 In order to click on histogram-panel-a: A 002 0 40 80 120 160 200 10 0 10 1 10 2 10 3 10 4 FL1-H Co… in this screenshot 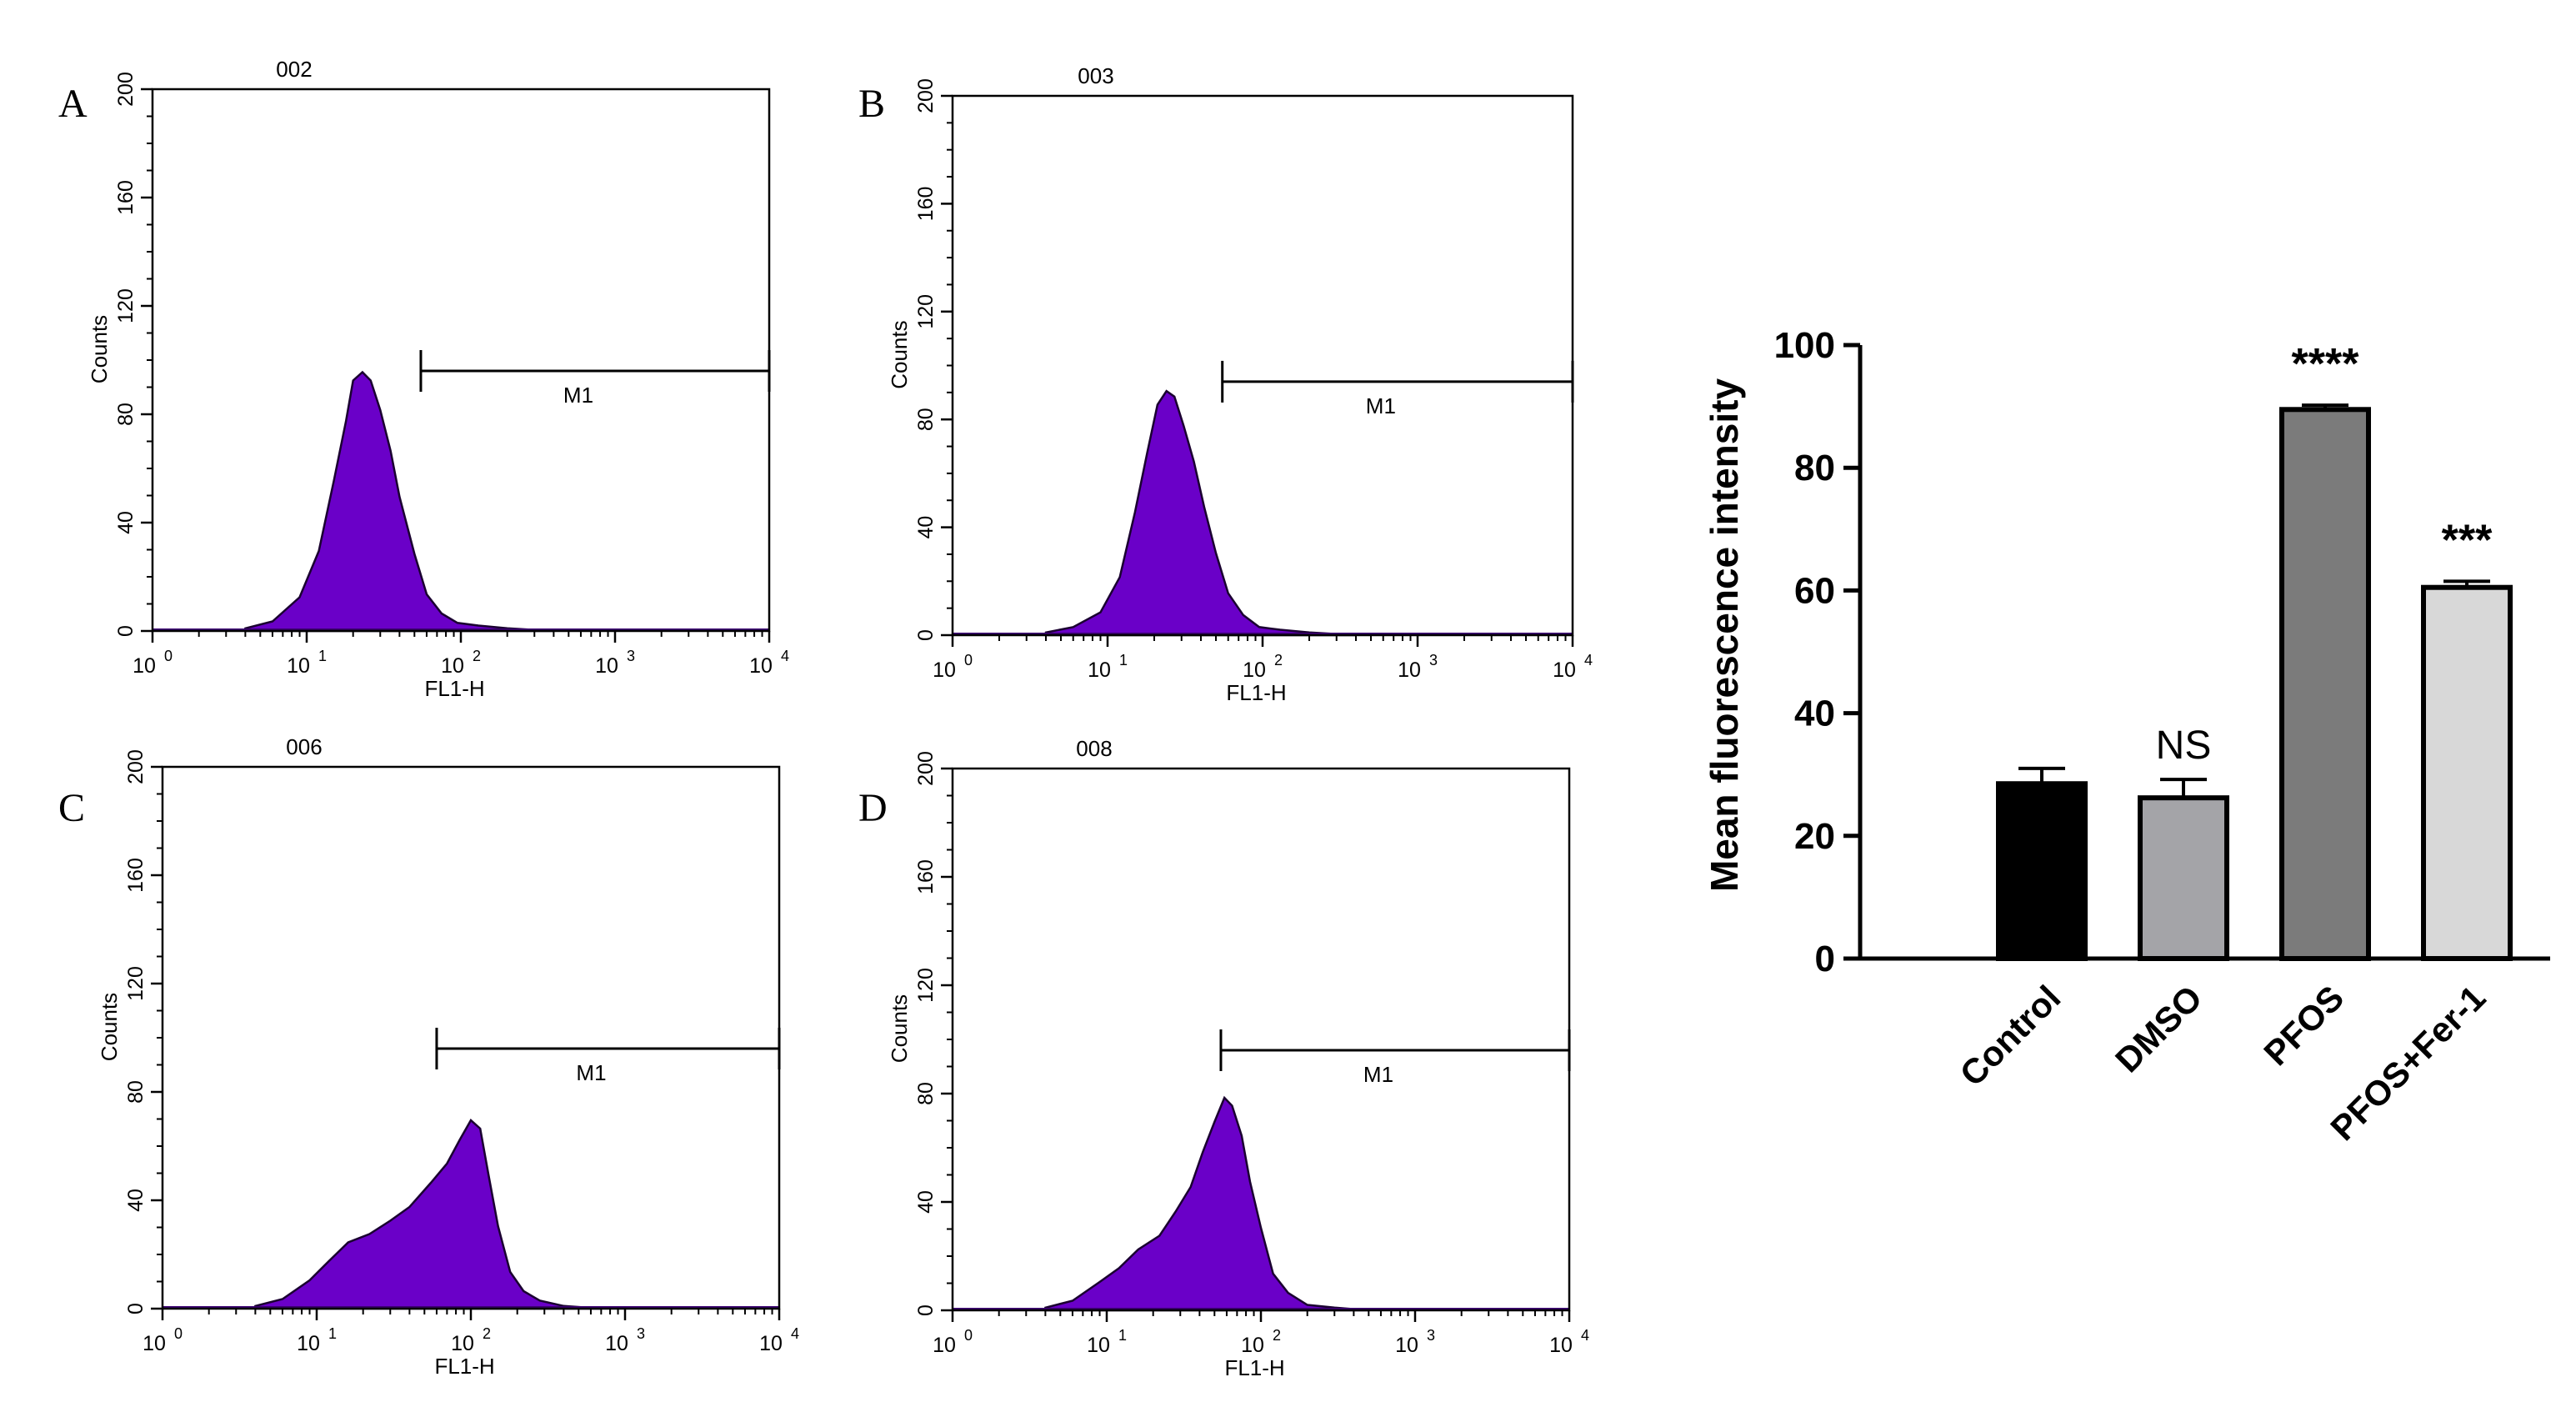, I will do `click(423, 379)`.